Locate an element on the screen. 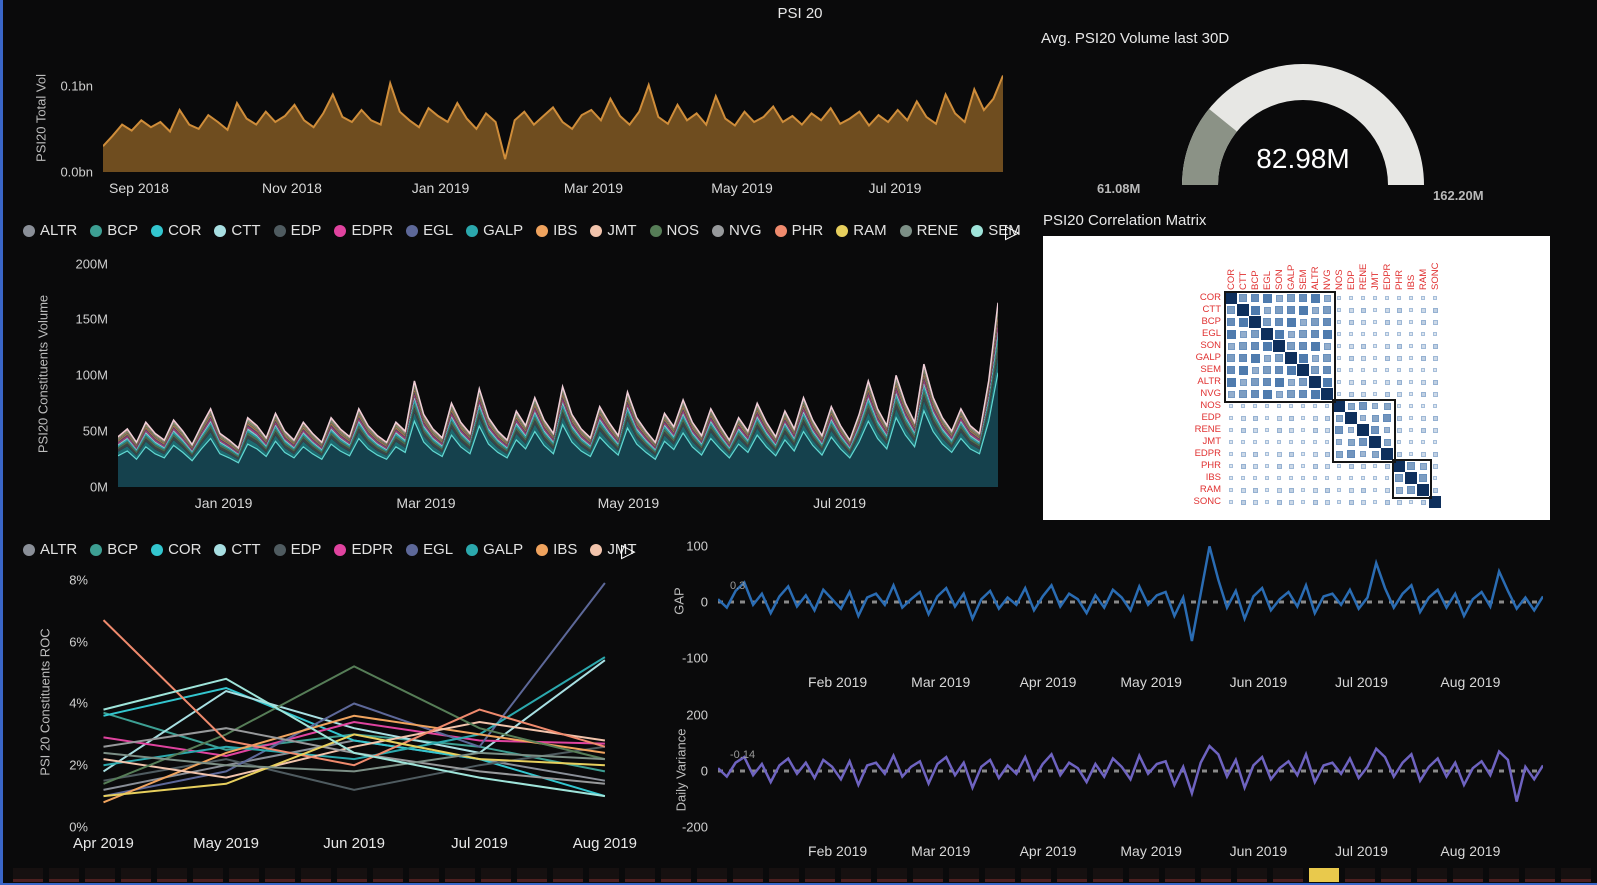  legend-item-RAM: RAM is located at coordinates (861, 230).